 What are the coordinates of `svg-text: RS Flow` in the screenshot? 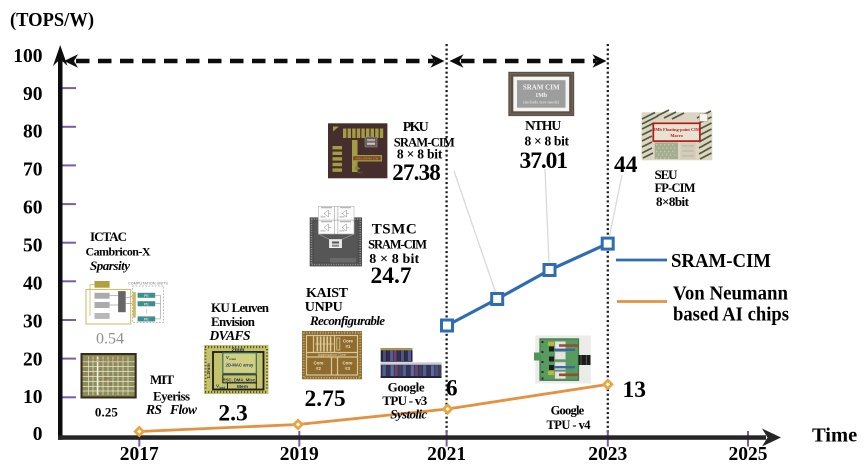 It's located at (171, 409).